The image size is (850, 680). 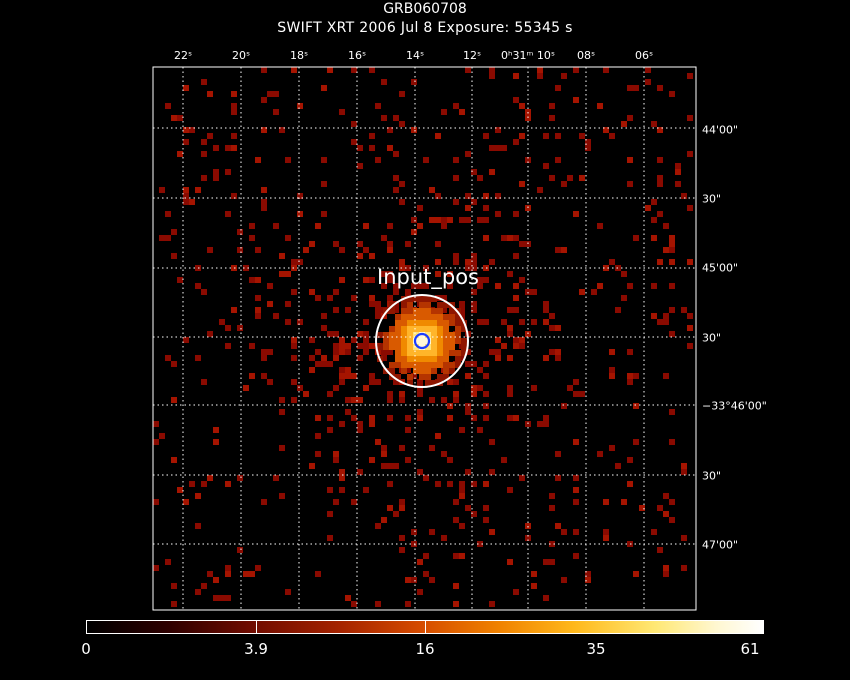 What do you see at coordinates (425, 28) in the screenshot?
I see `image-subtitle: SWIFT XRT 2006 Jul 8 Exposure: 55345 s` at bounding box center [425, 28].